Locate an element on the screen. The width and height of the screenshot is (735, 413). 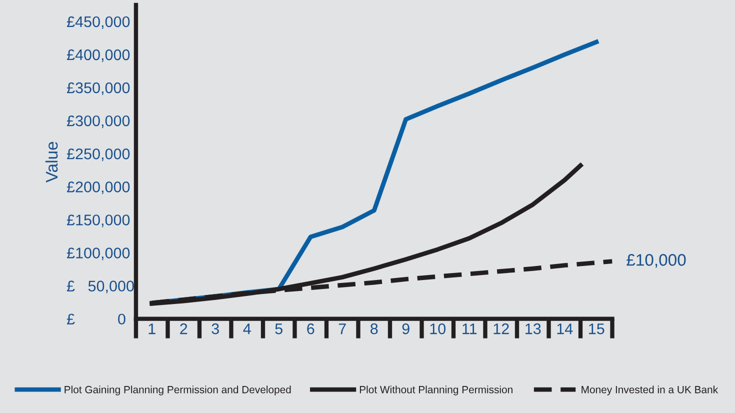
x-tick-label: 3 is located at coordinates (215, 328).